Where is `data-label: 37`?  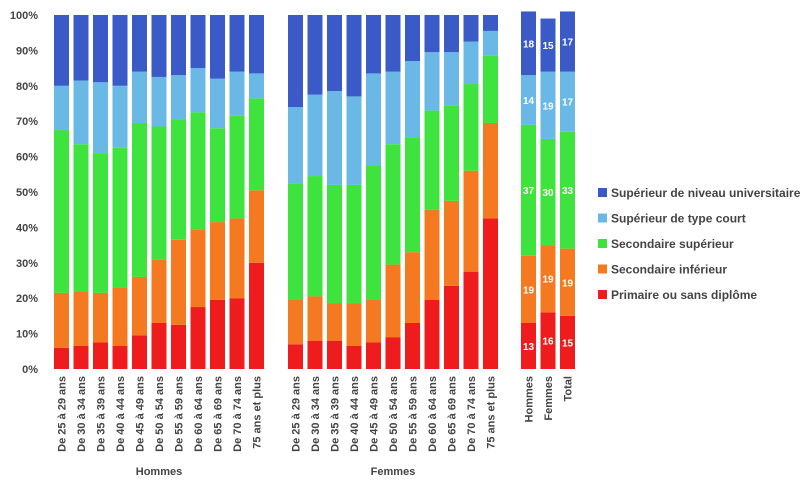
data-label: 37 is located at coordinates (529, 191).